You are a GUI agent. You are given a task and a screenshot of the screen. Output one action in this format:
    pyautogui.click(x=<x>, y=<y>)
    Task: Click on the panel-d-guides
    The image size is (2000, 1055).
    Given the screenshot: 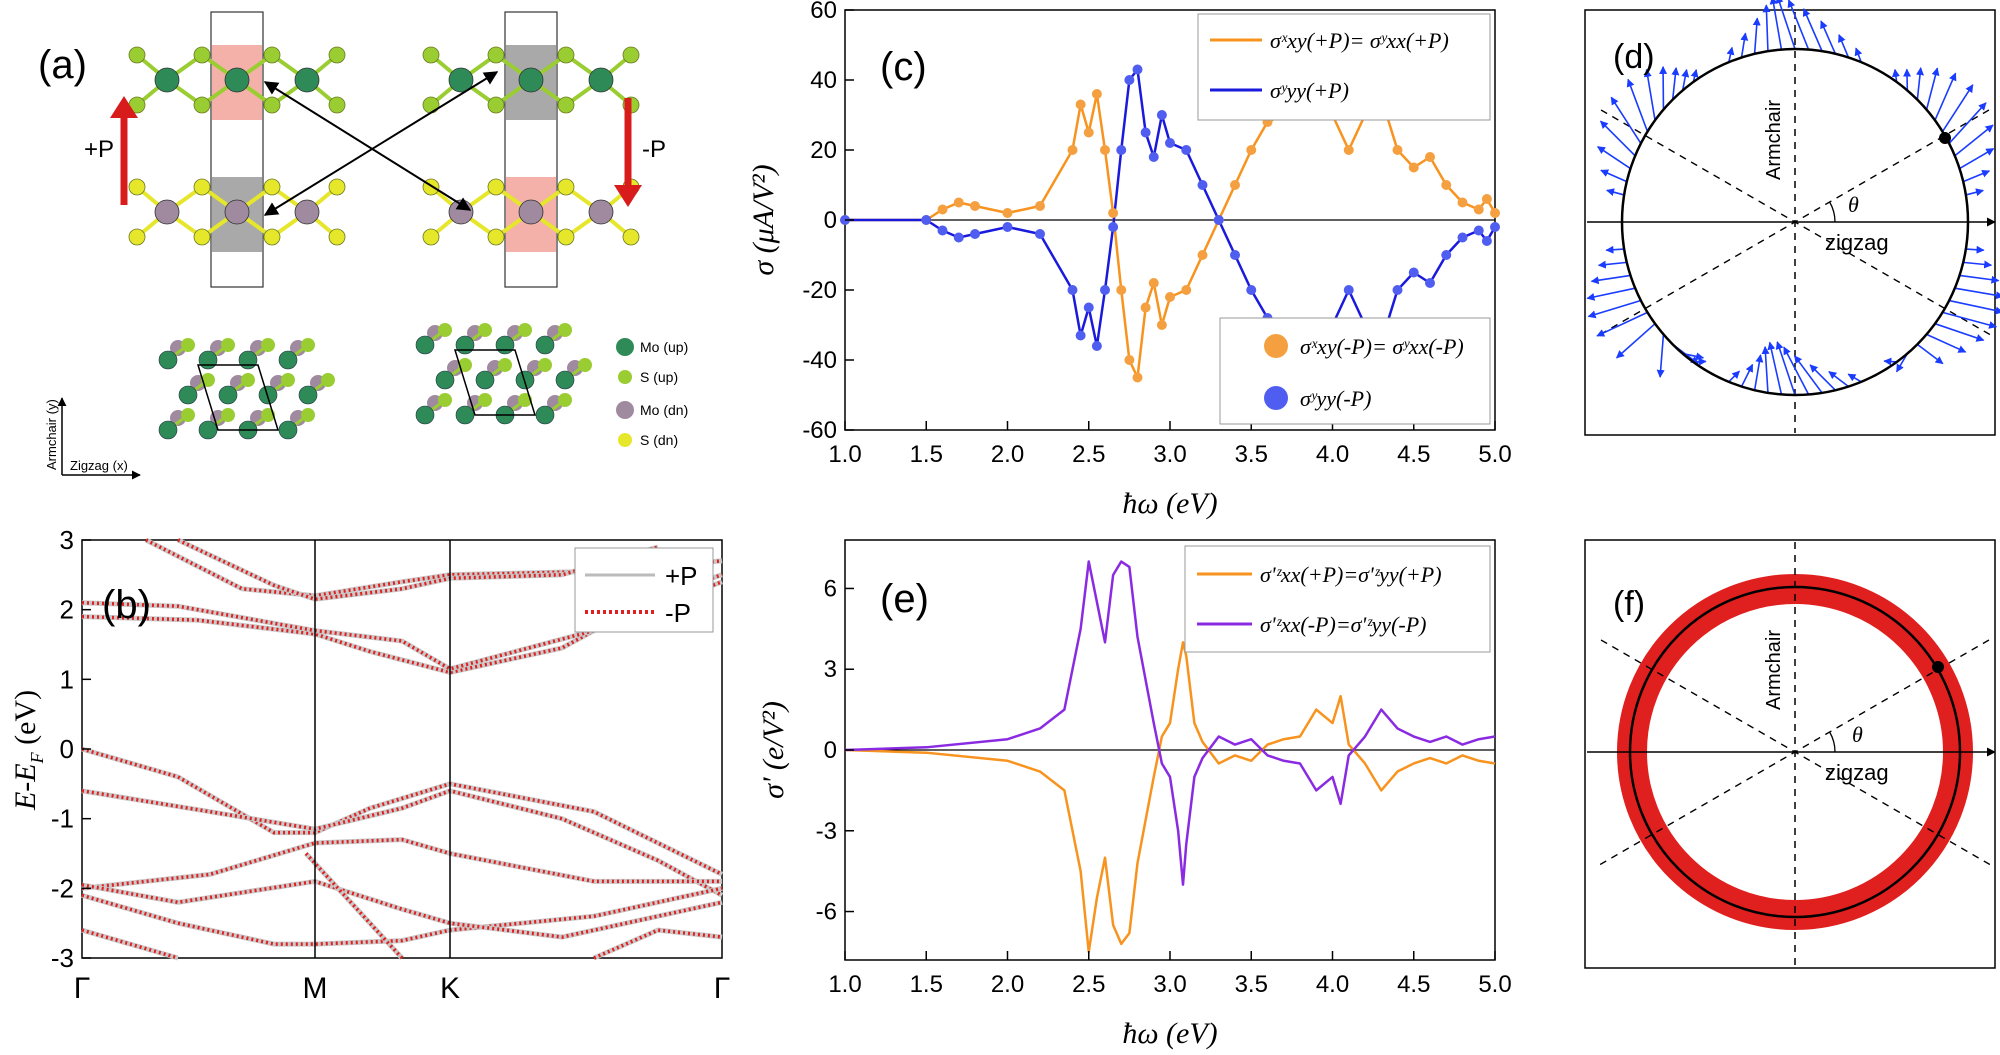 What is the action you would take?
    pyautogui.click(x=1791, y=222)
    